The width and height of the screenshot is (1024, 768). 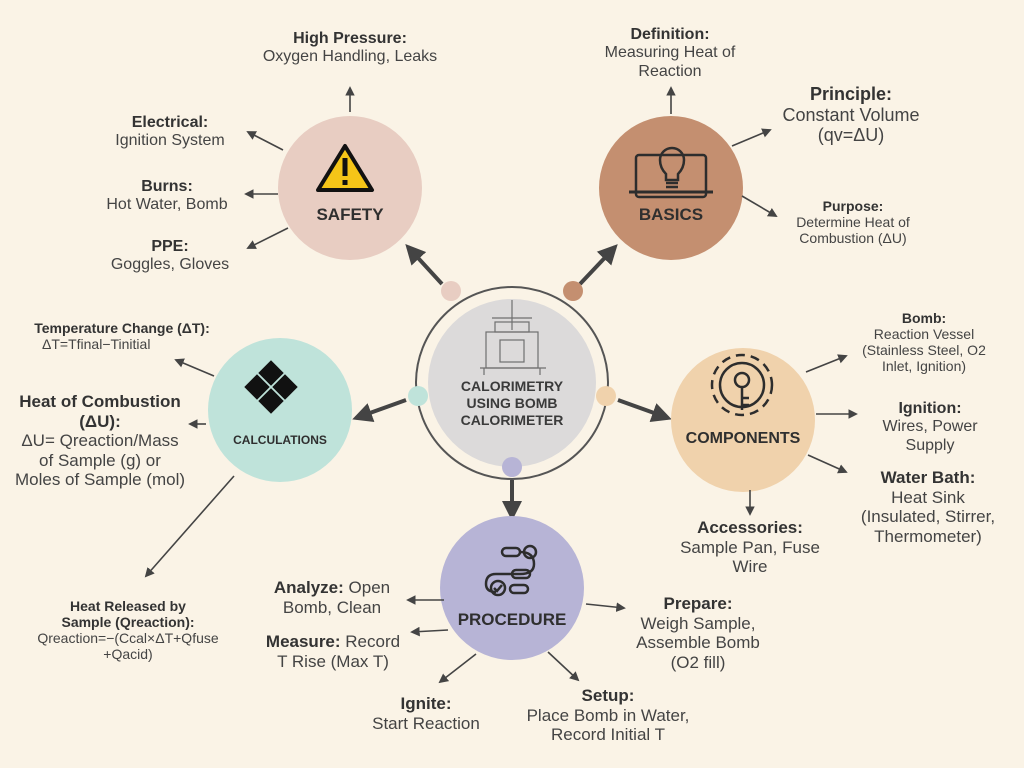 I want to click on center-ring, so click(x=512, y=383).